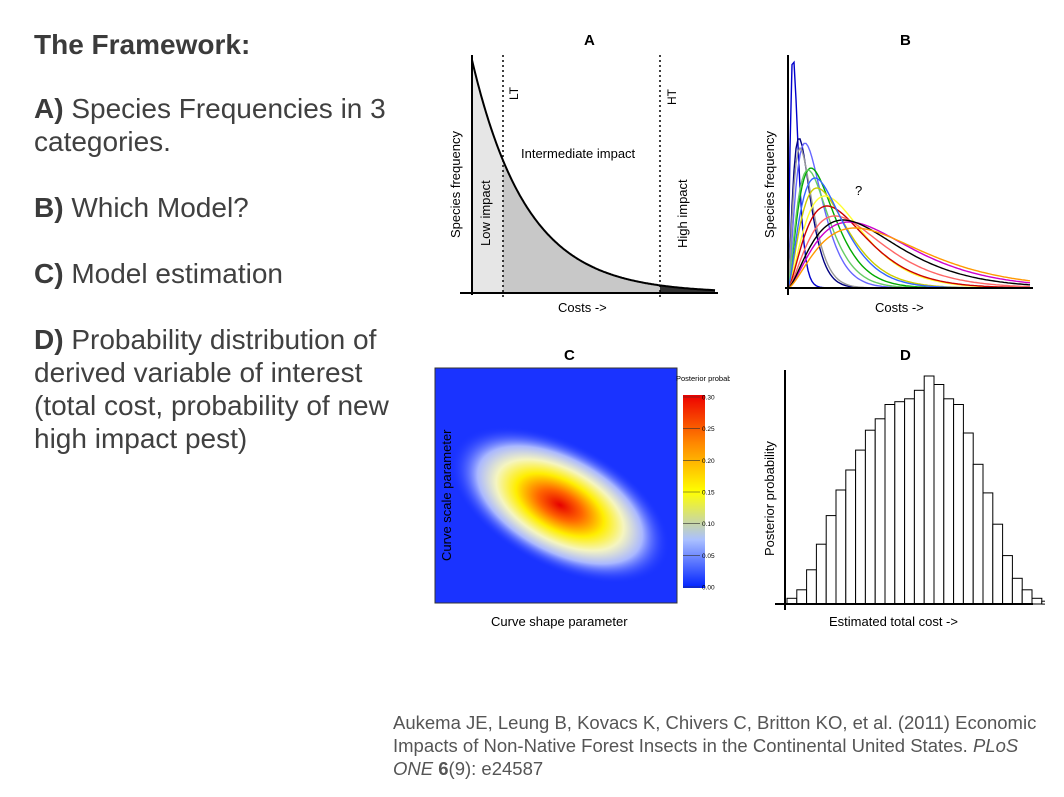  What do you see at coordinates (899, 307) in the screenshot?
I see `b-xlabel: Costs ->` at bounding box center [899, 307].